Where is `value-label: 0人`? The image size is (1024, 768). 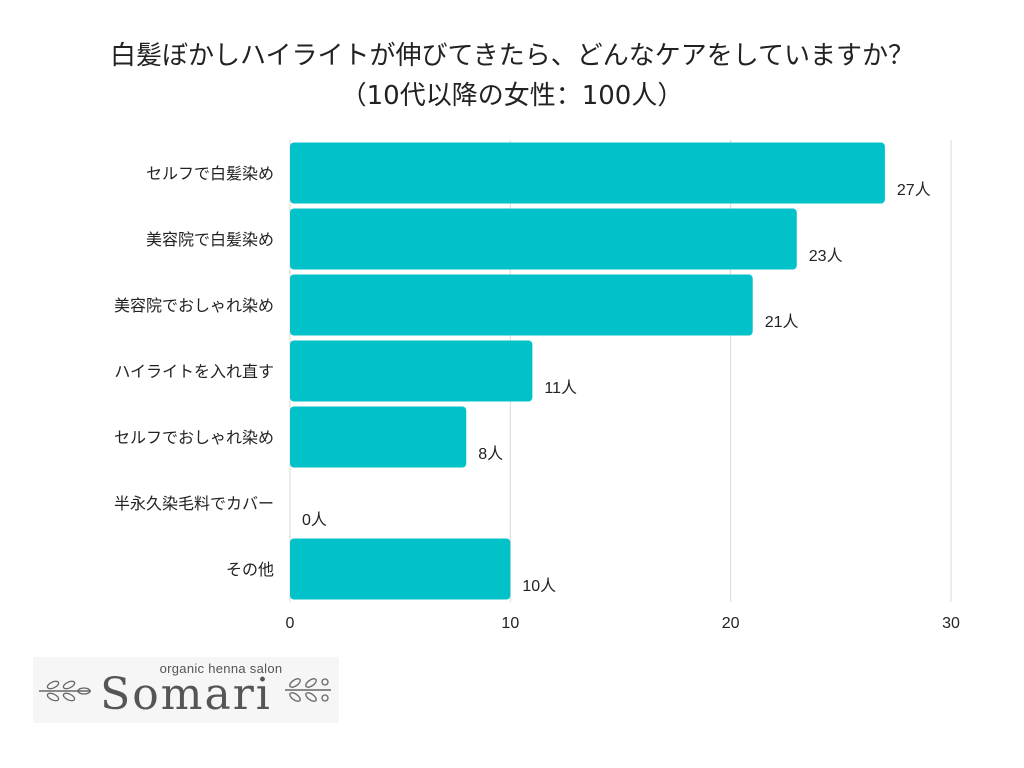 value-label: 0人 is located at coordinates (314, 520).